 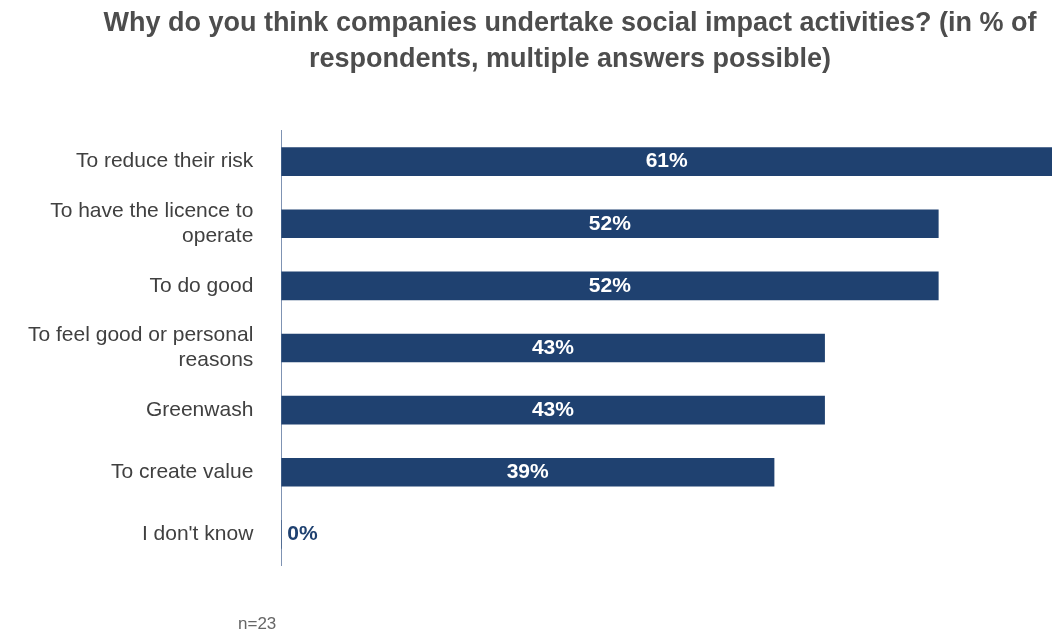 I want to click on y-tick-label: Greenwash, so click(x=199, y=408).